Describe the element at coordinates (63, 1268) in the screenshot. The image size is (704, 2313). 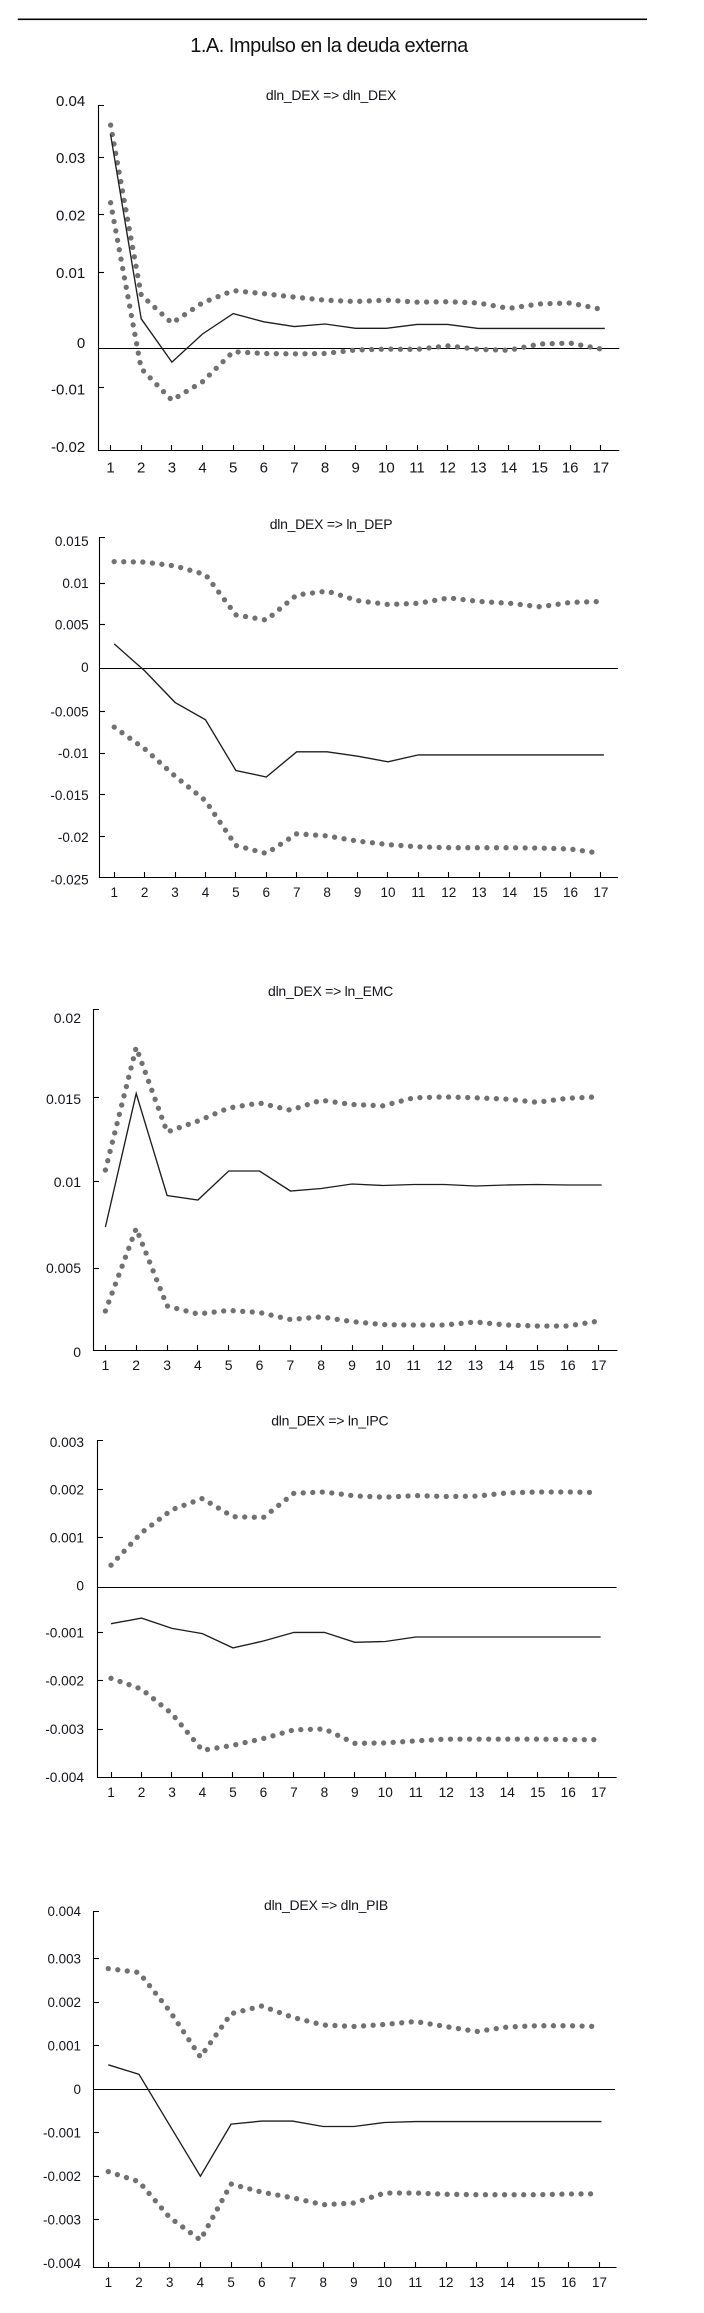
I see `svg-text: 0.005` at that location.